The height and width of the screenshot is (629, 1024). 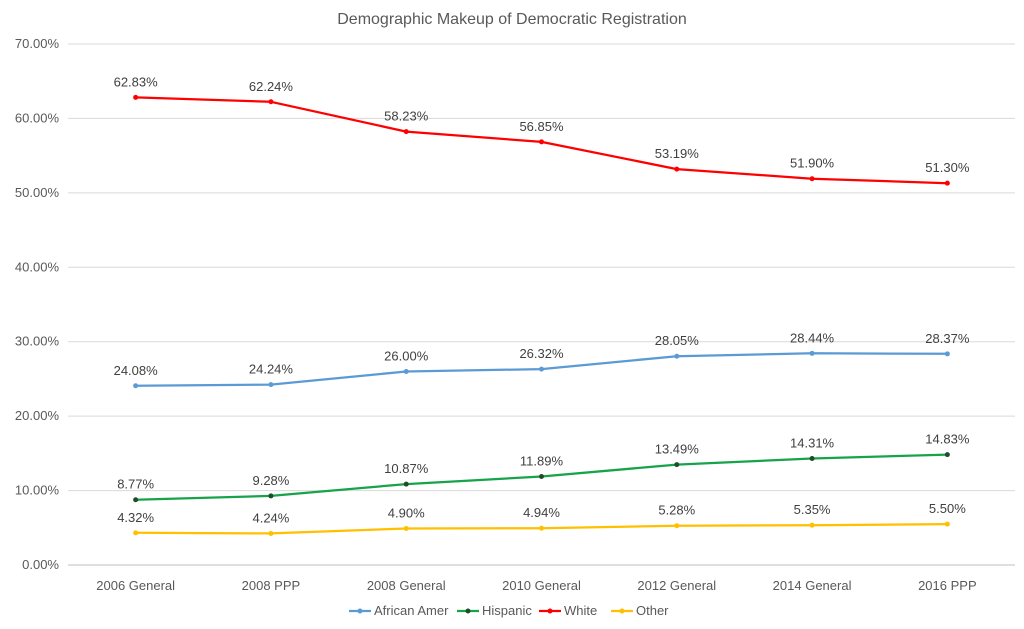 What do you see at coordinates (271, 369) in the screenshot?
I see `data-label: 24.24%` at bounding box center [271, 369].